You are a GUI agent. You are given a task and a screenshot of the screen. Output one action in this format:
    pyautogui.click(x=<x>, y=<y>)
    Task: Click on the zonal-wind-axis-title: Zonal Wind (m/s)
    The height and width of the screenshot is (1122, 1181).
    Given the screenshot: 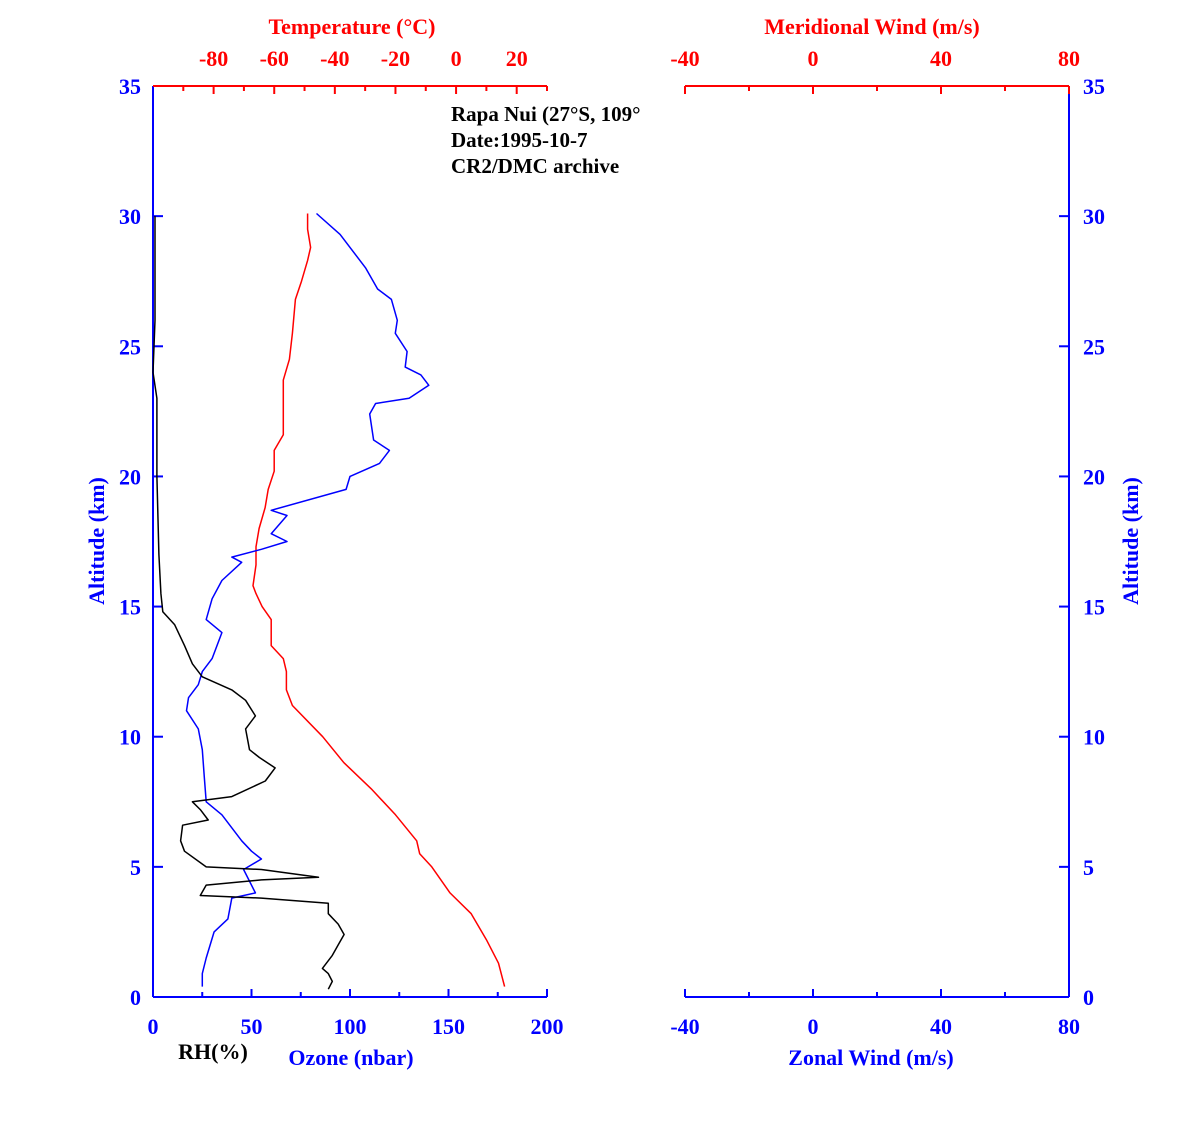 What is the action you would take?
    pyautogui.click(x=870, y=1057)
    